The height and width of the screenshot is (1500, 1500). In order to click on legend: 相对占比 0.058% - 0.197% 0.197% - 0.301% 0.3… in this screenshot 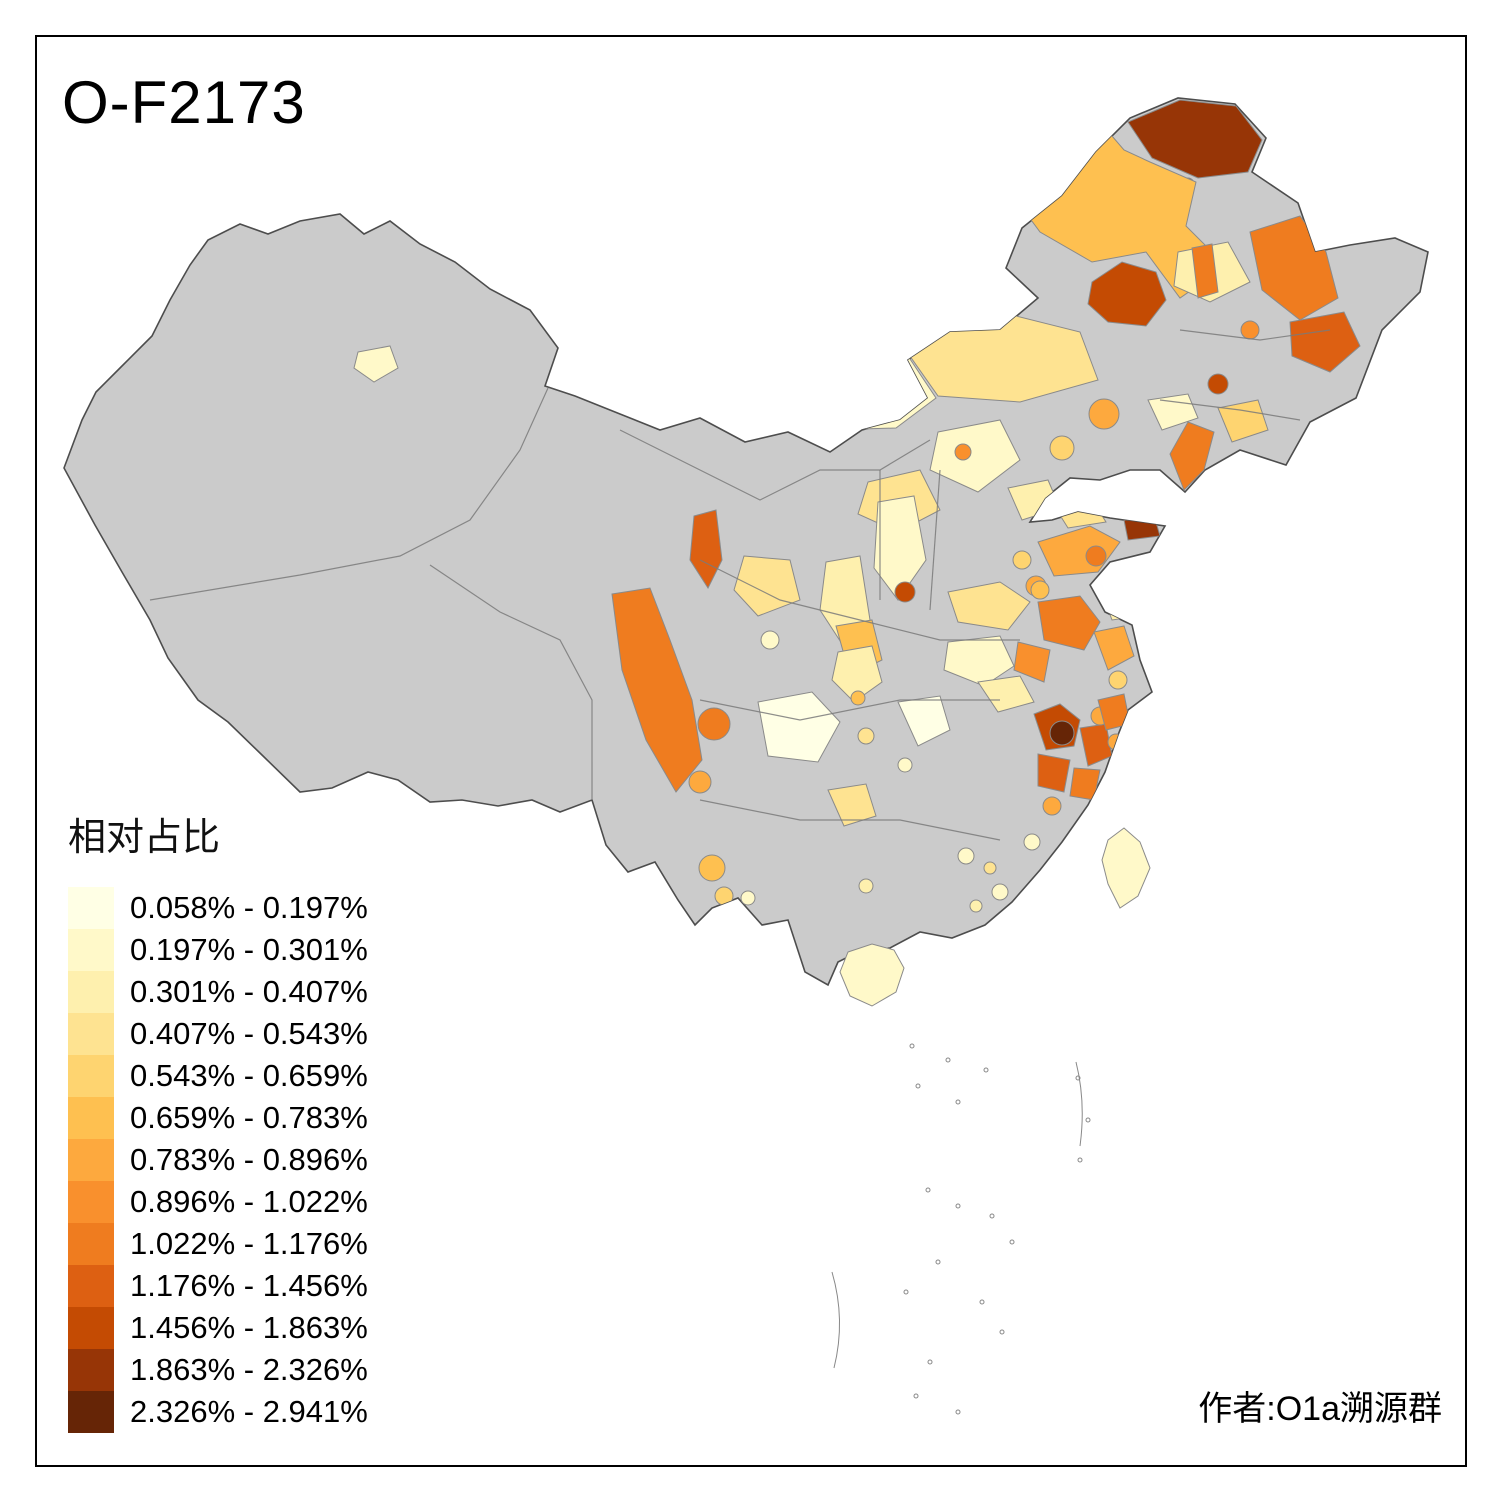, I will do `click(218, 1119)`.